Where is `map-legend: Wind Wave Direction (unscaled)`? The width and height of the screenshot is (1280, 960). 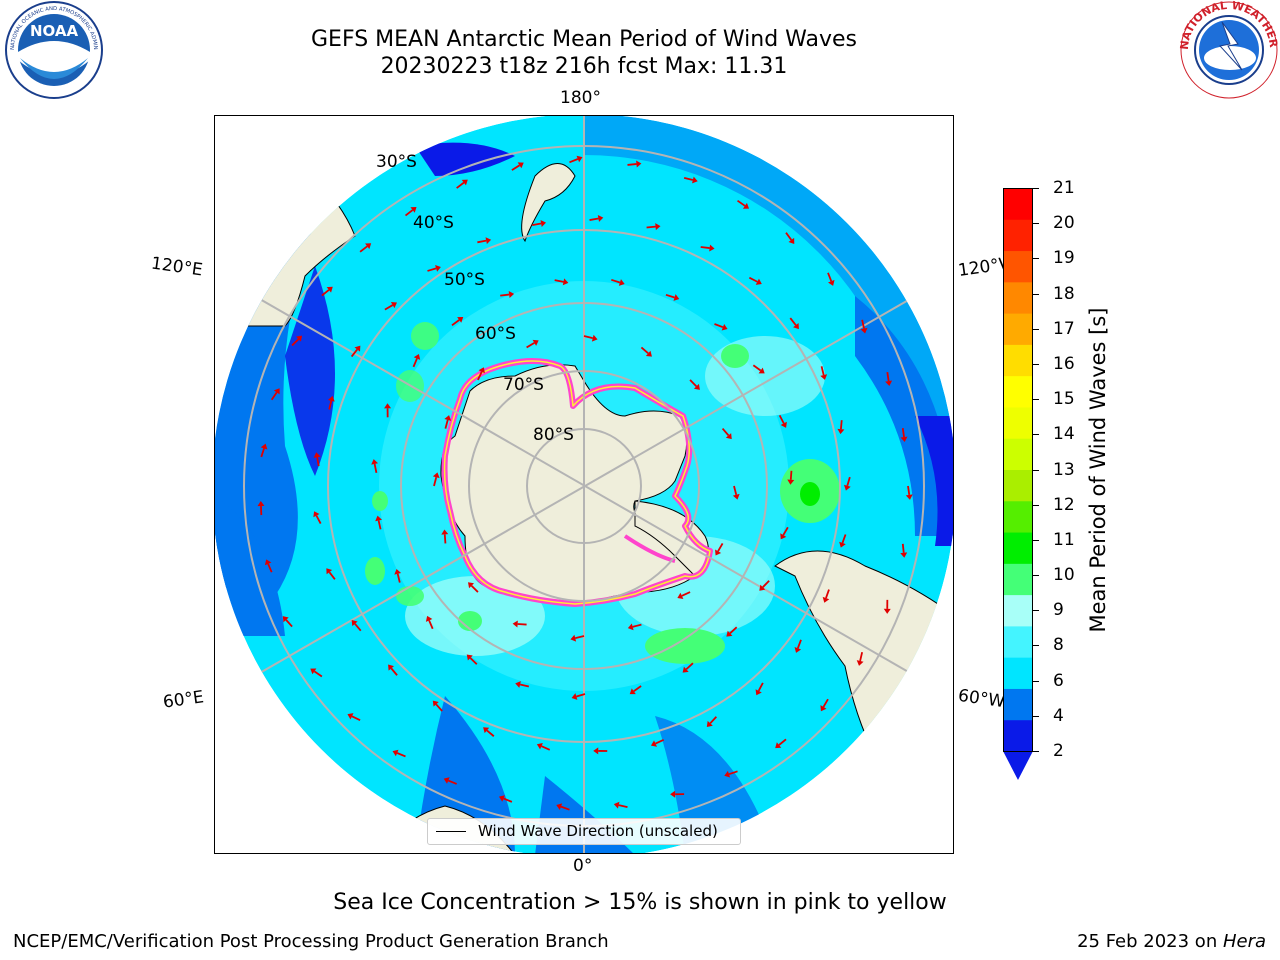 map-legend: Wind Wave Direction (unscaled) is located at coordinates (584, 831).